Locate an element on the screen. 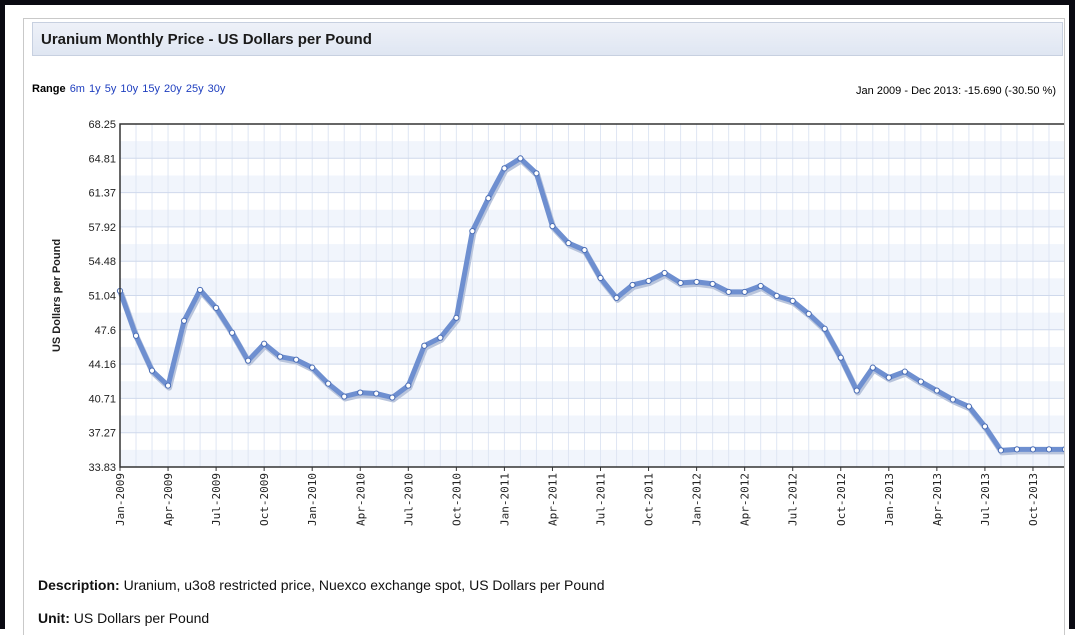 The image size is (1075, 635). range-option-20y: 20y is located at coordinates (173, 89).